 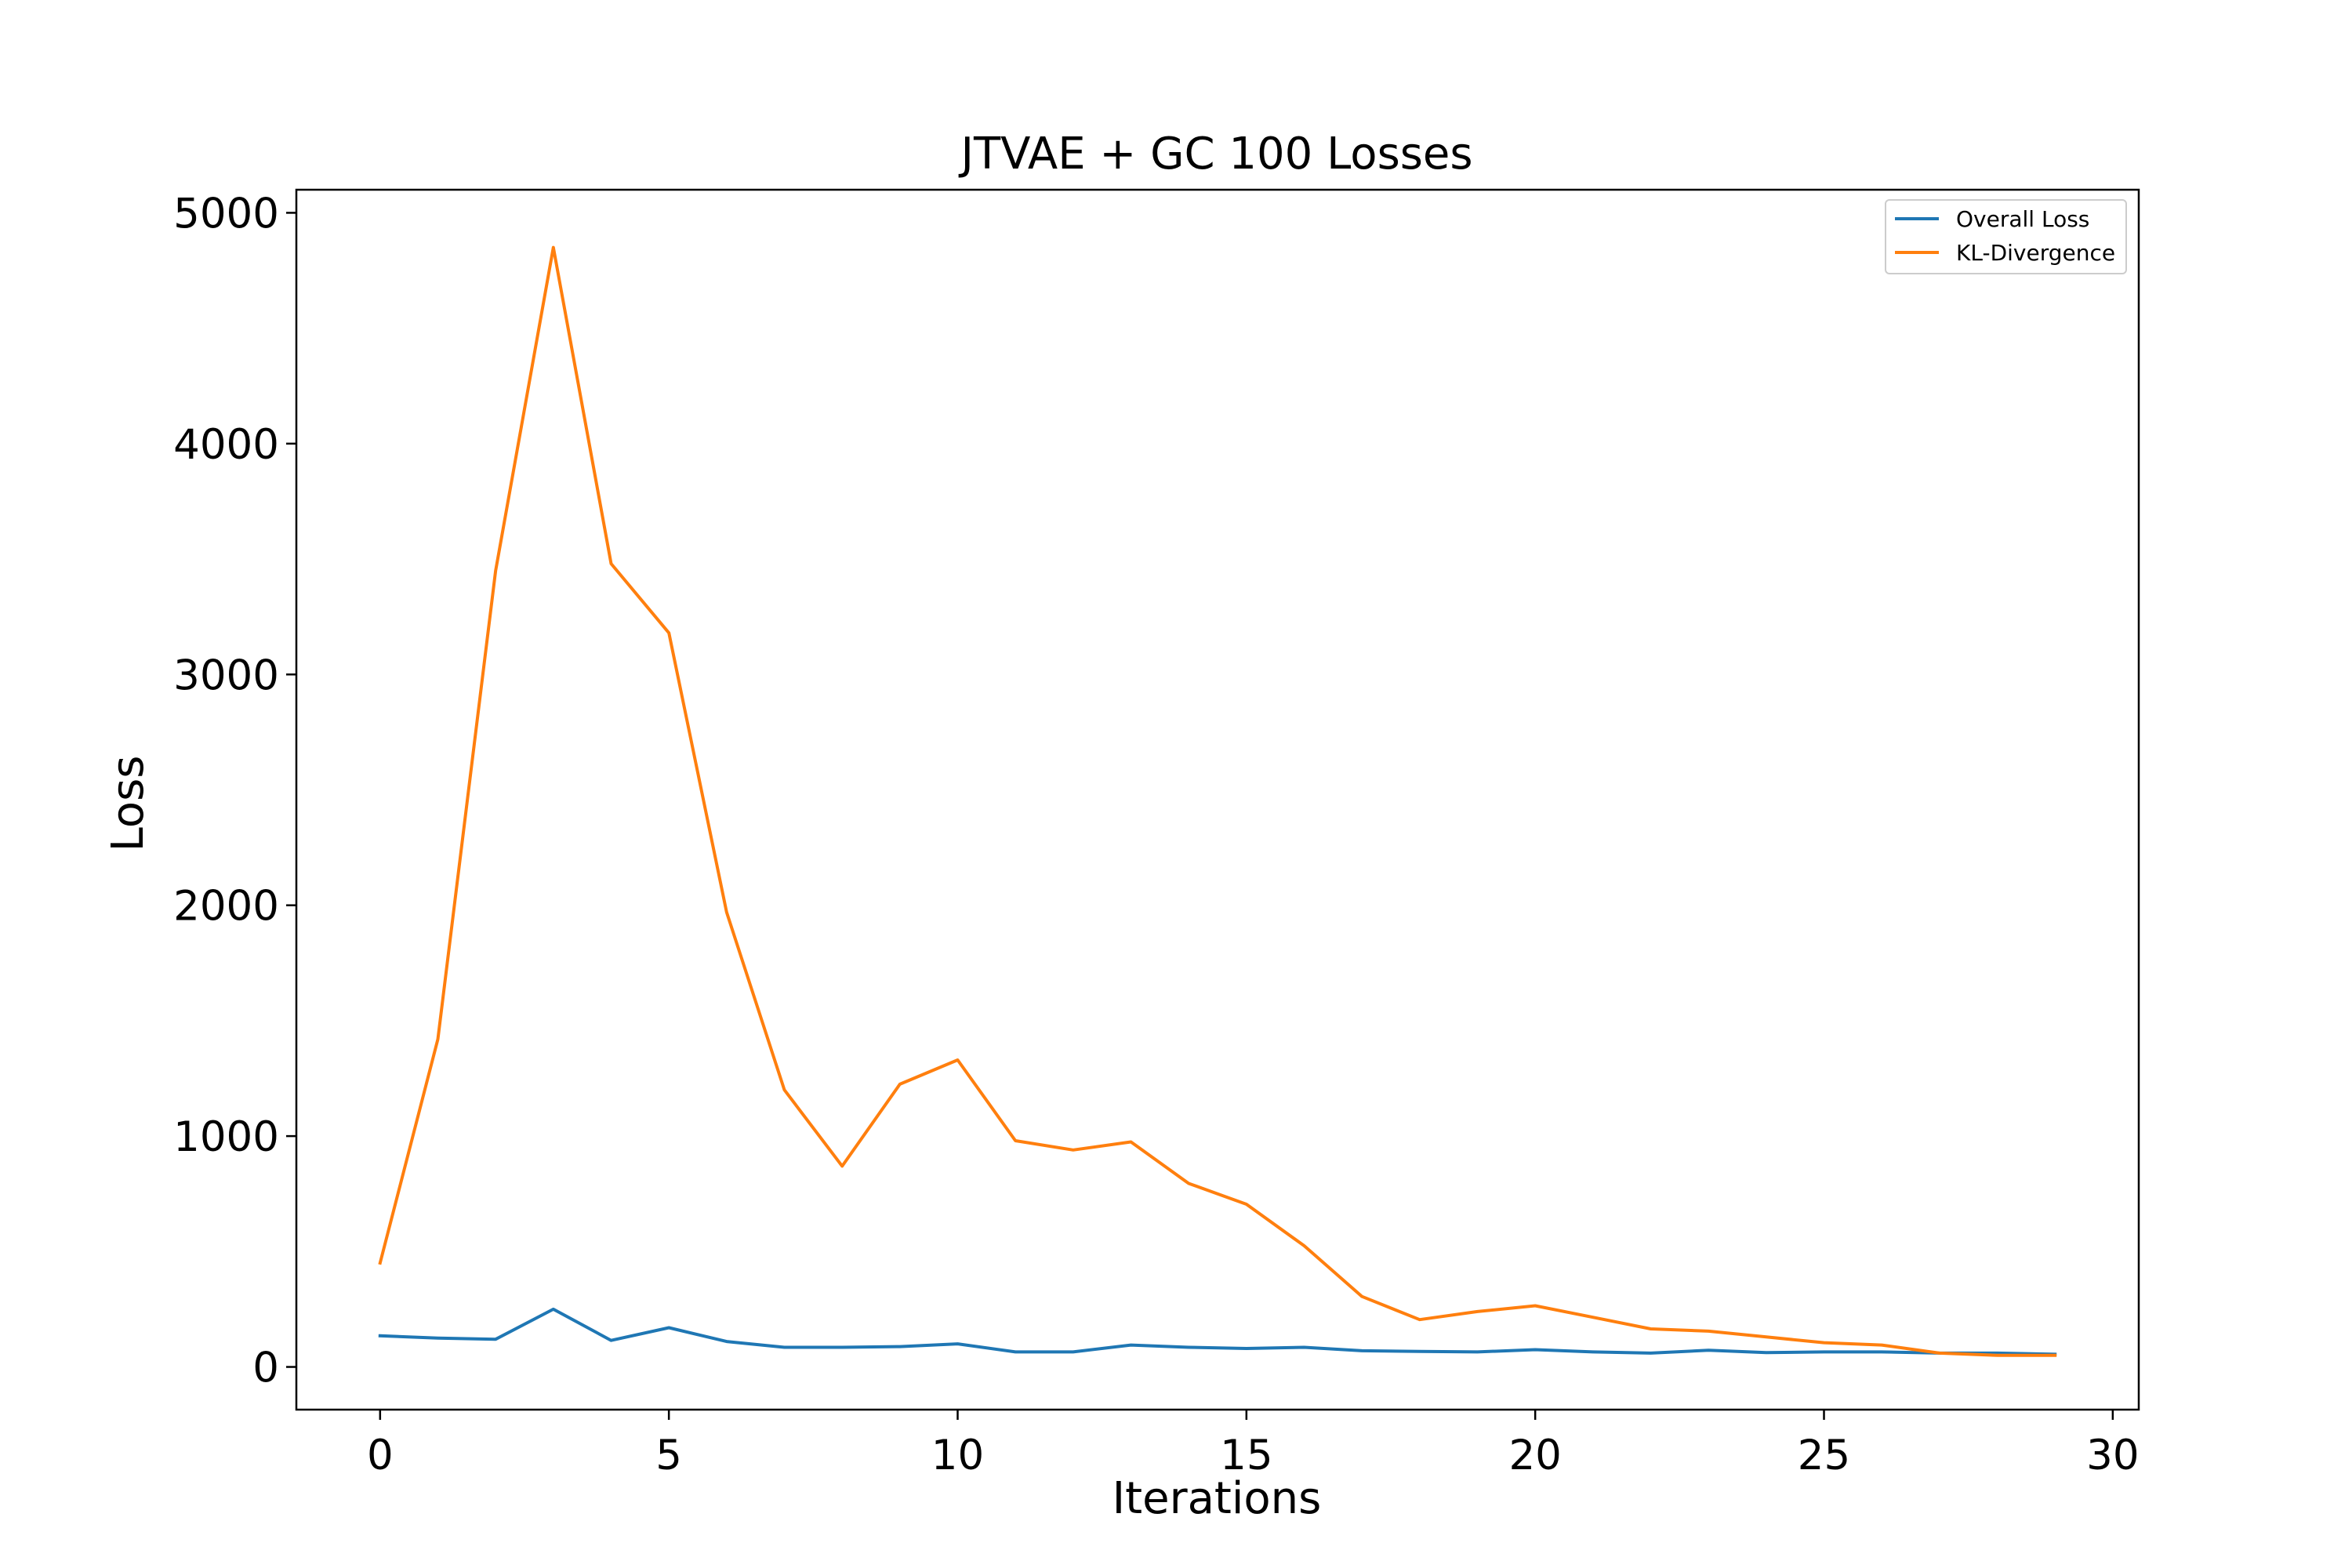 What do you see at coordinates (1824, 1455) in the screenshot?
I see `x-tick-label: 25` at bounding box center [1824, 1455].